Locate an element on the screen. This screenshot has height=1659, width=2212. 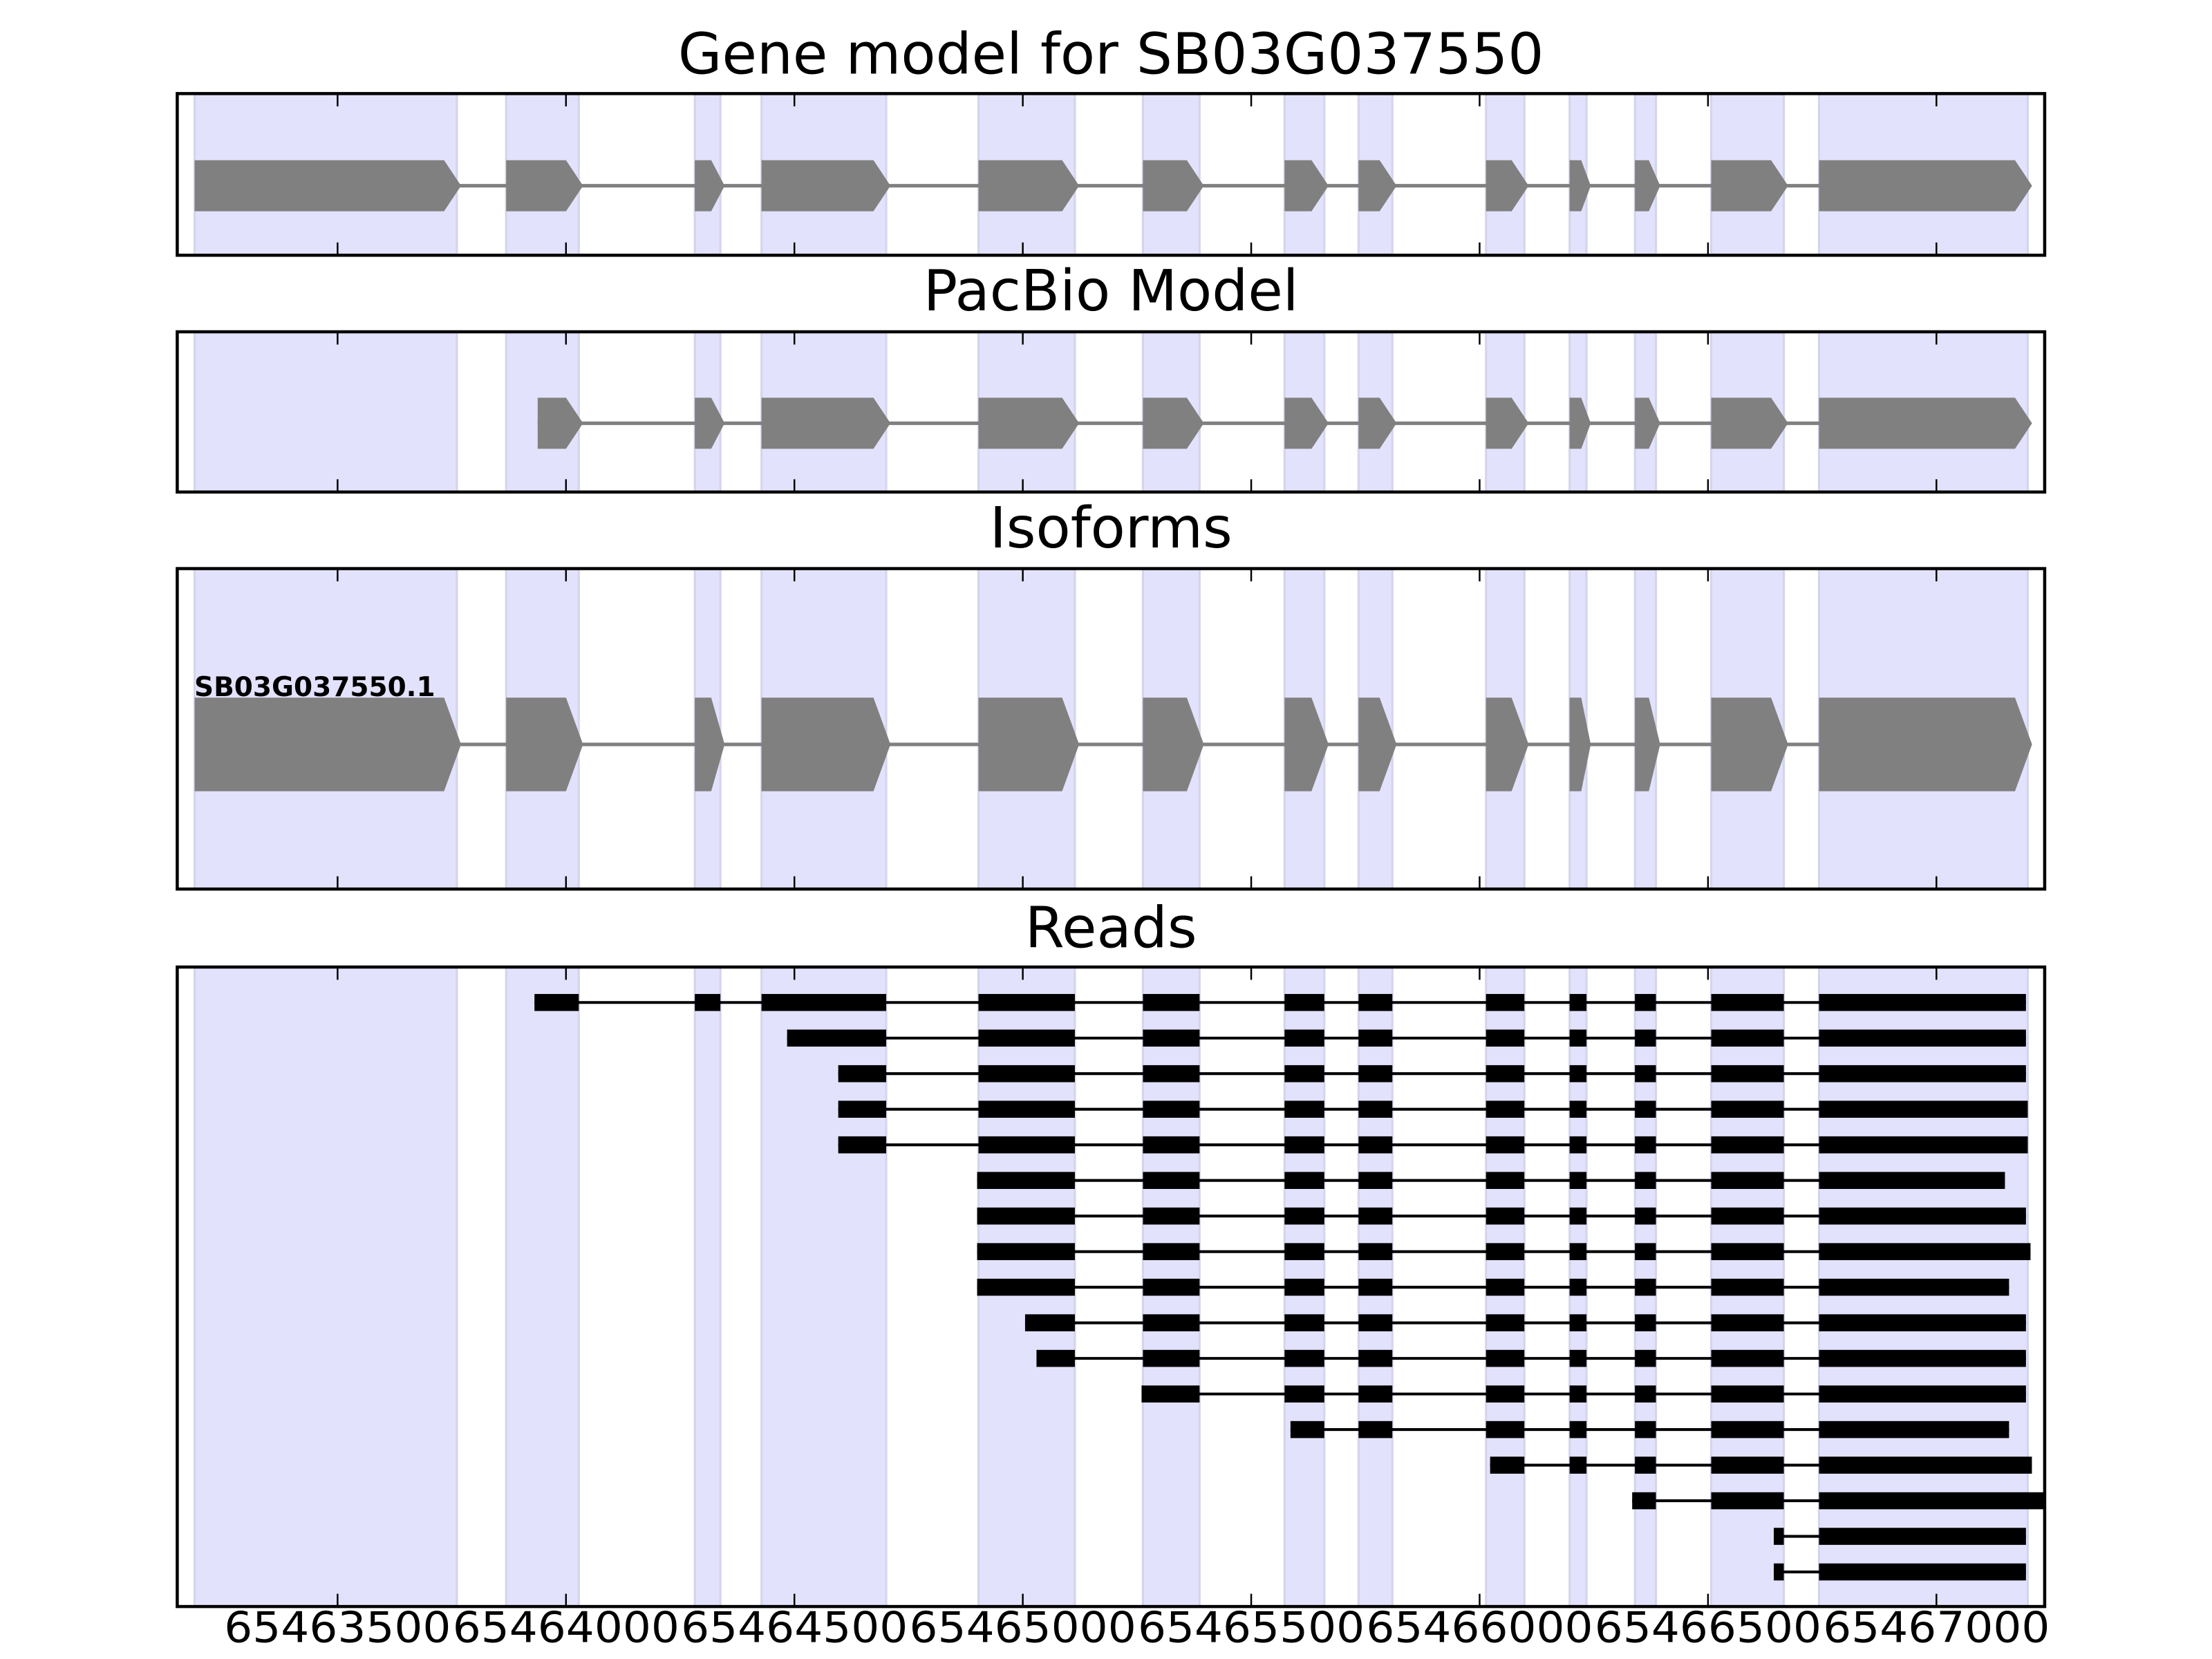
x-tick-label: 65465000 is located at coordinates (1023, 1627).